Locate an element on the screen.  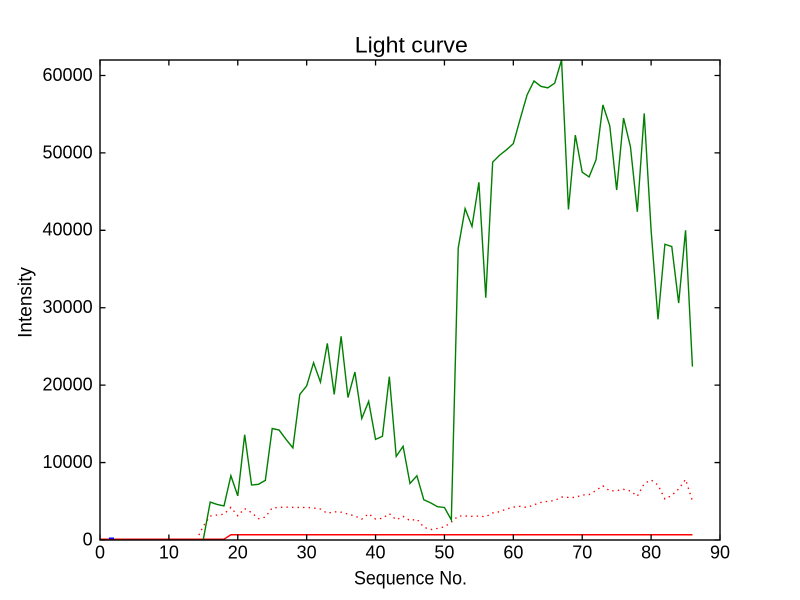
svg-text: Light curve is located at coordinates (411, 45).